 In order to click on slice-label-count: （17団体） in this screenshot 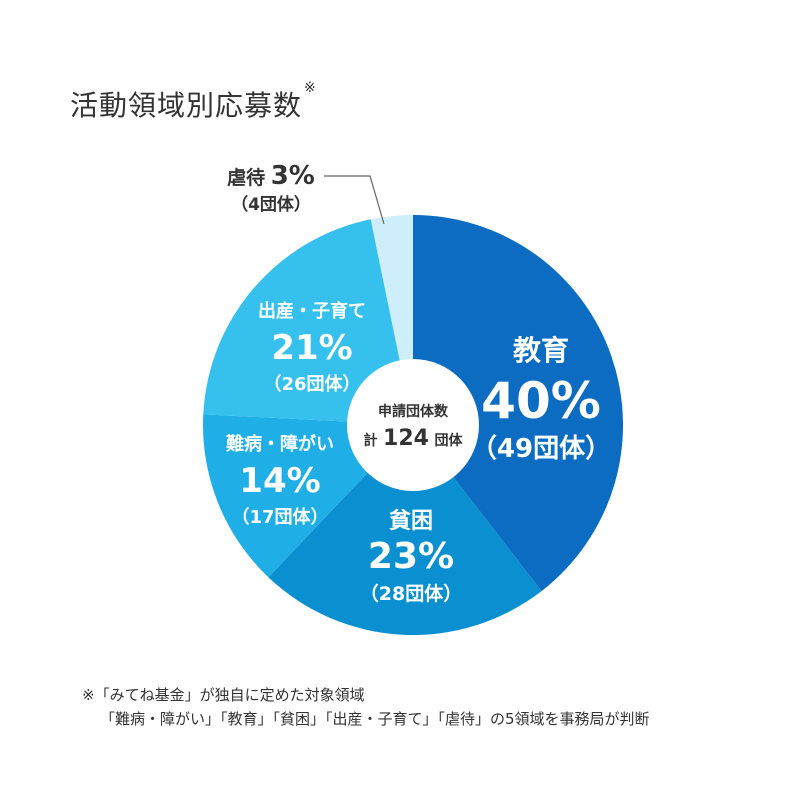, I will do `click(279, 517)`.